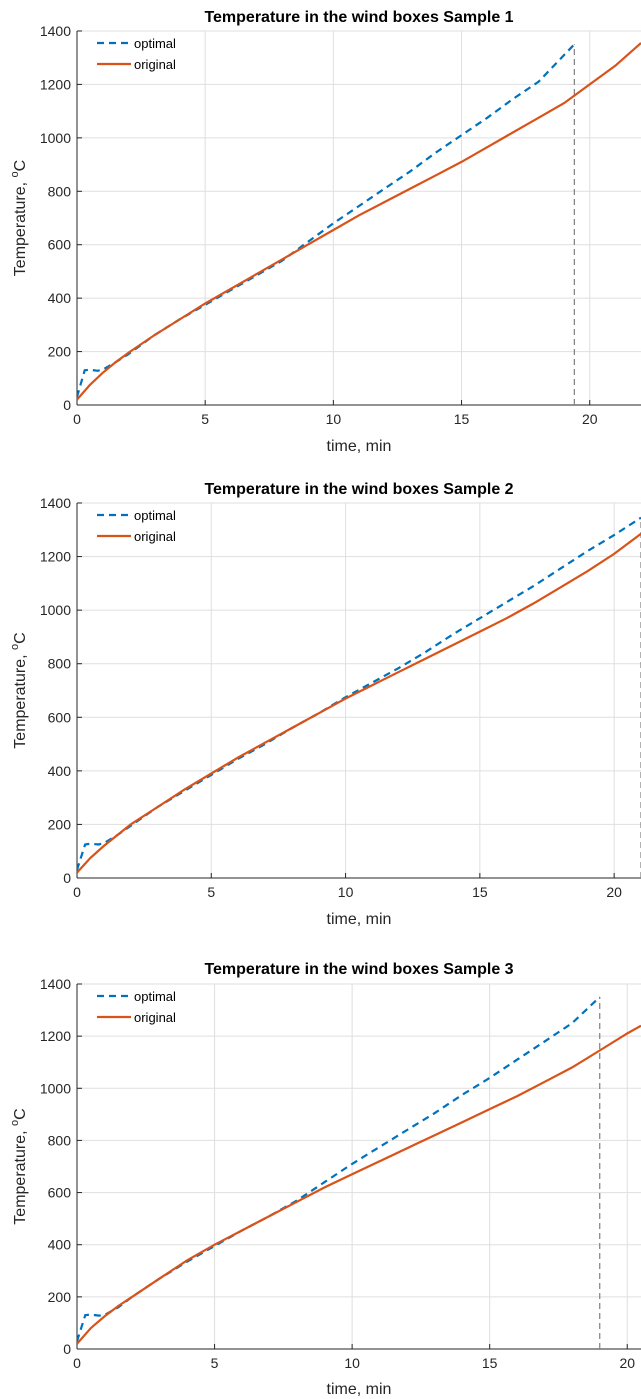 This screenshot has height=1399, width=641. What do you see at coordinates (358, 969) in the screenshot?
I see `chart-title: Temperature in the wind boxes Sample 3` at bounding box center [358, 969].